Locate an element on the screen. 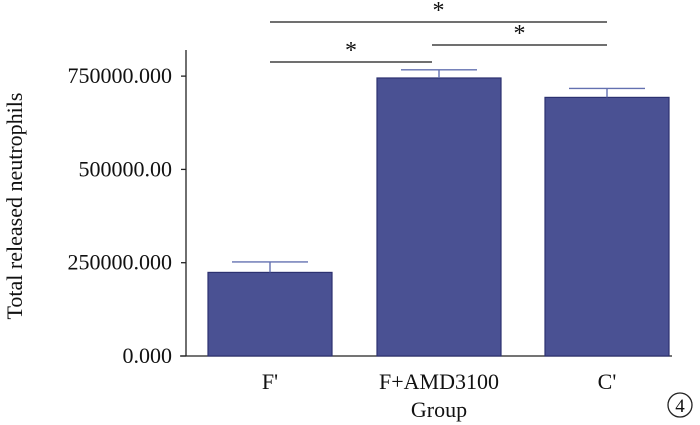 This screenshot has width=700, height=425. panel-label-text: 4 is located at coordinates (680, 406).